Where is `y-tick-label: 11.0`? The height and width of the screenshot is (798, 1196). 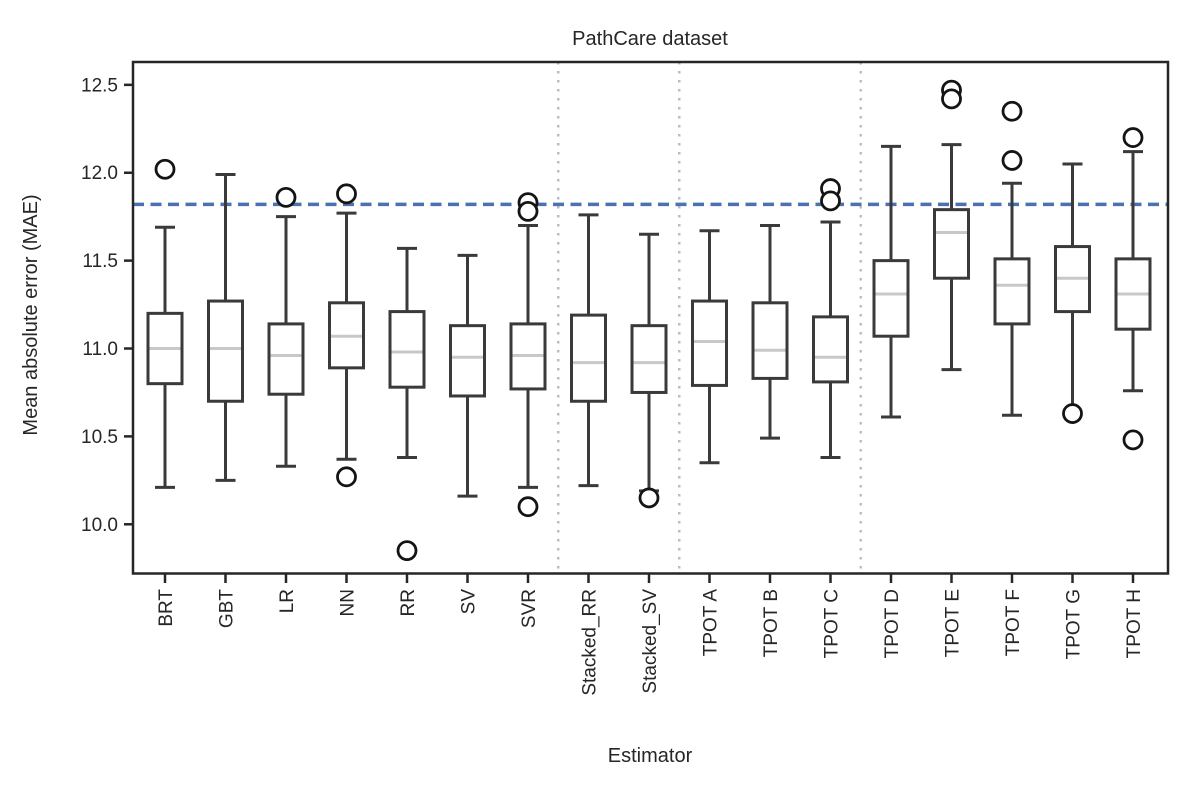
y-tick-label: 11.0 is located at coordinates (100, 349).